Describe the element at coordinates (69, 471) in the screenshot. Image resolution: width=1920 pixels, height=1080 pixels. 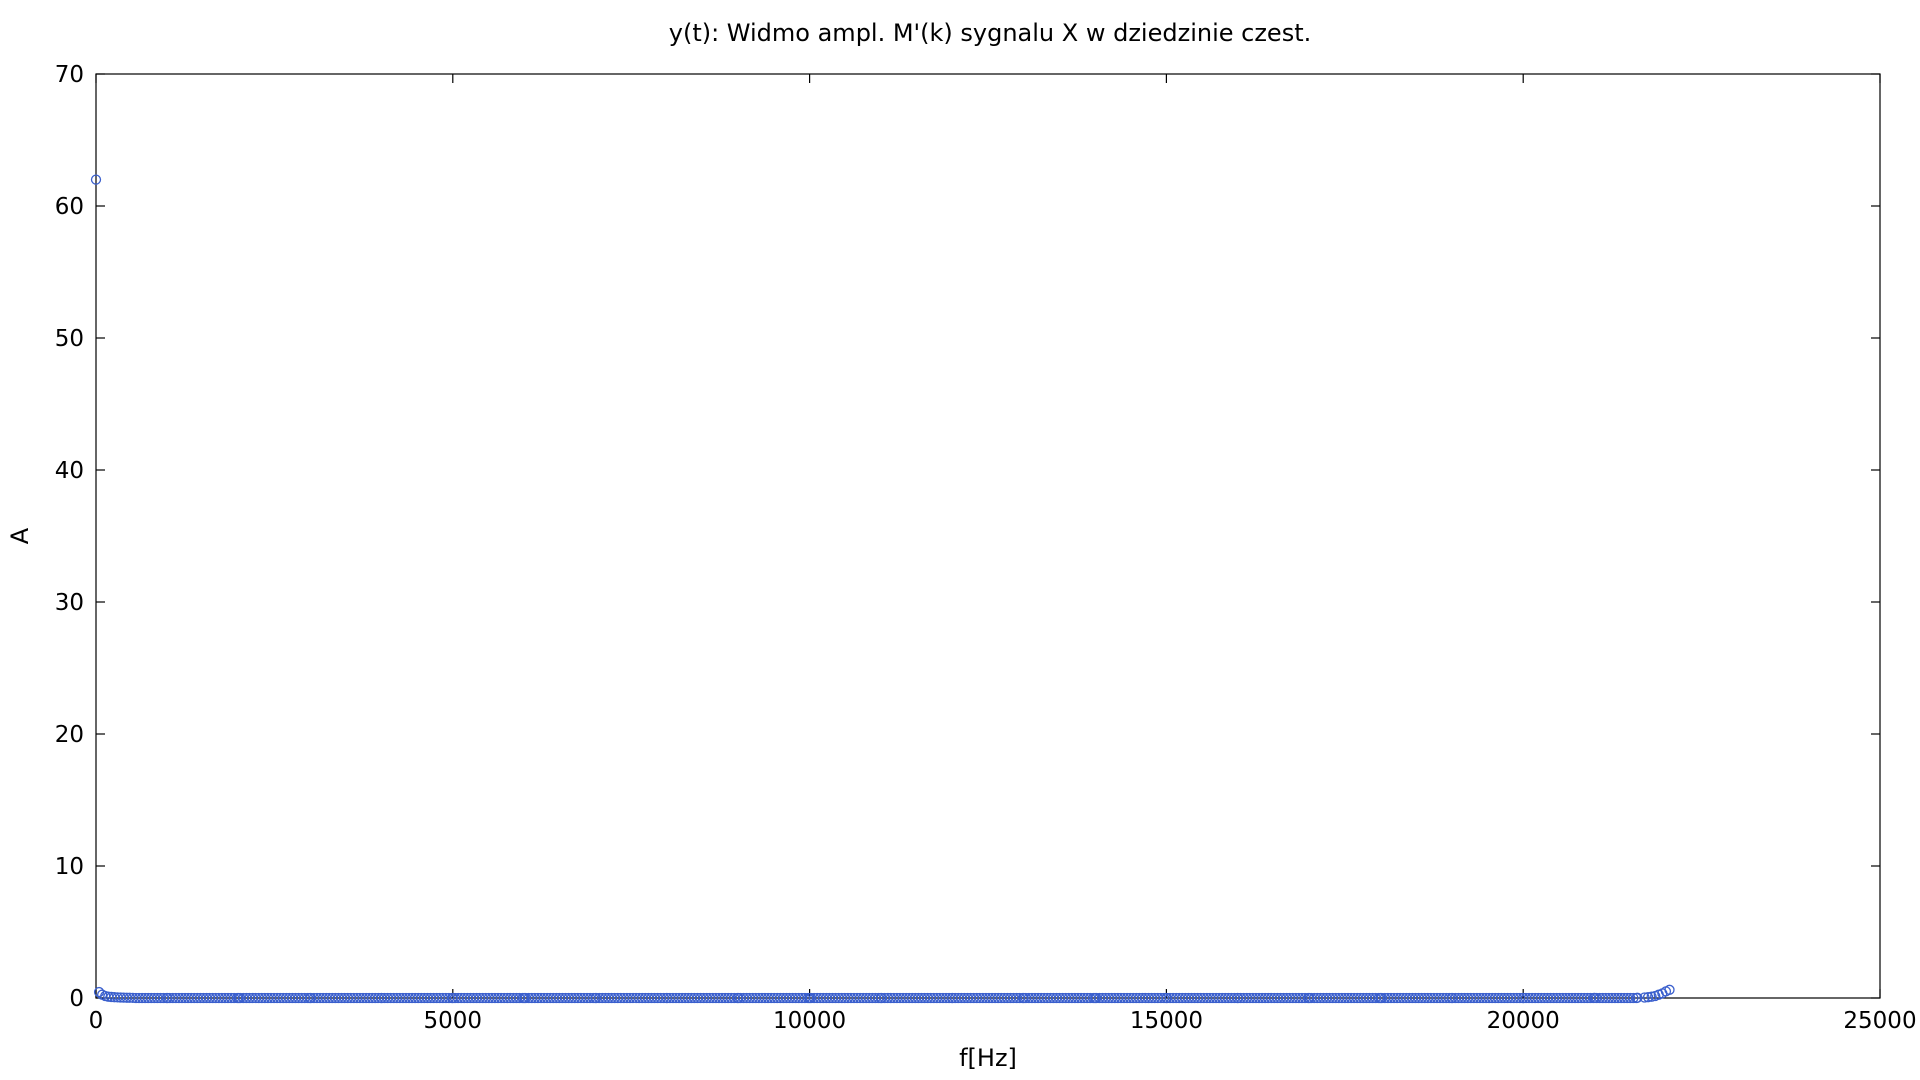
I see `y-tick-label: 40` at that location.